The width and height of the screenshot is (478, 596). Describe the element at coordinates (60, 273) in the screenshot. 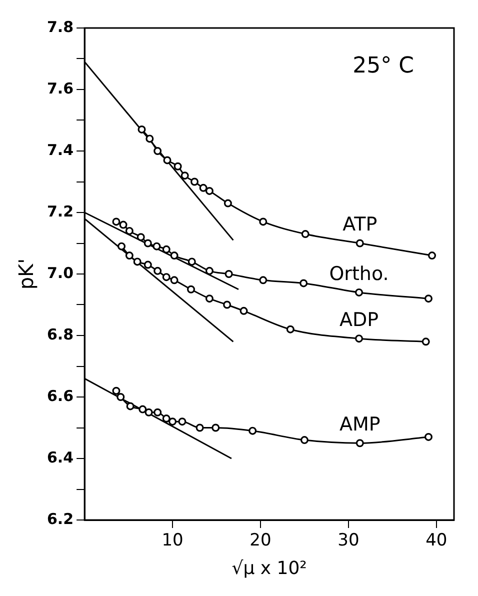

I see `y-tick-label: 7.0` at that location.